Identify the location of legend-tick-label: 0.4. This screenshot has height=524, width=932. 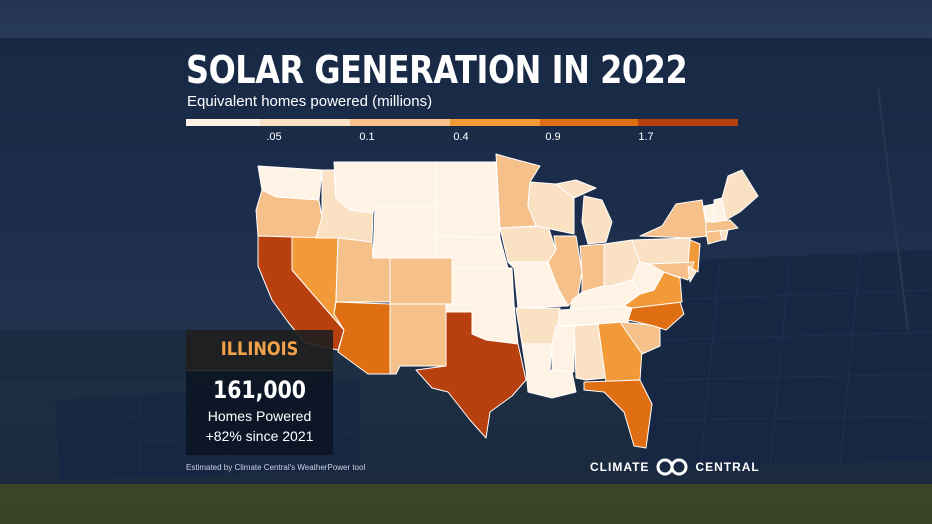
(461, 137).